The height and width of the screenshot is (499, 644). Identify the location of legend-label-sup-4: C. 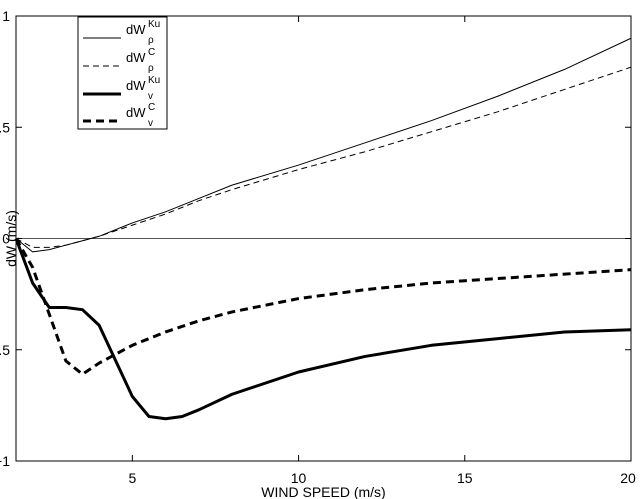
(151, 107).